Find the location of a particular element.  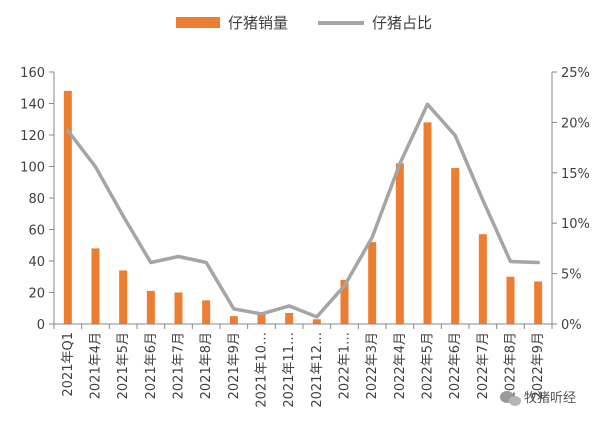

legend-label-share: 仔猪占比 is located at coordinates (402, 23).